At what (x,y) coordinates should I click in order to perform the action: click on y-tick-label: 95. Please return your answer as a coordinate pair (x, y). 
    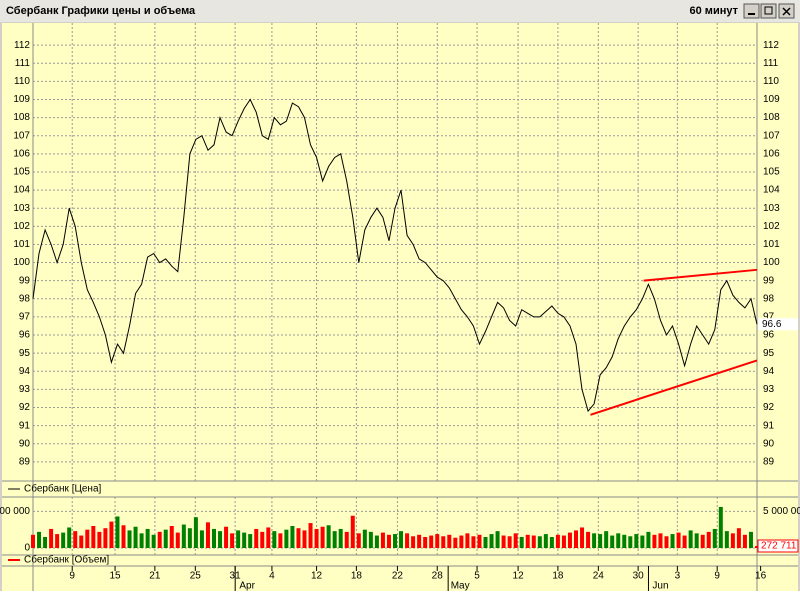
    Looking at the image, I should click on (25, 353).